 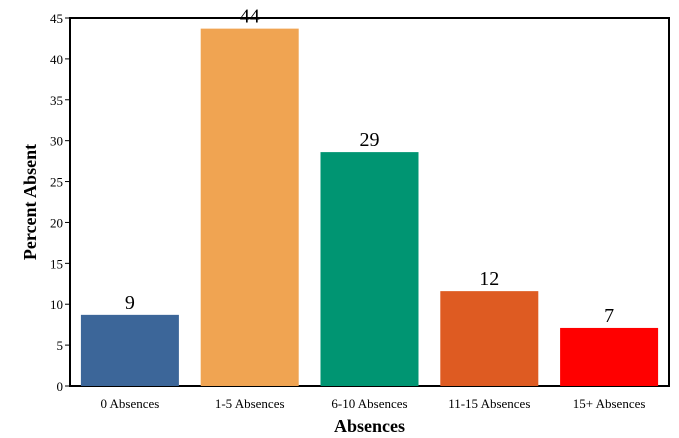 I want to click on y-tick-label: 5, so click(x=60, y=345).